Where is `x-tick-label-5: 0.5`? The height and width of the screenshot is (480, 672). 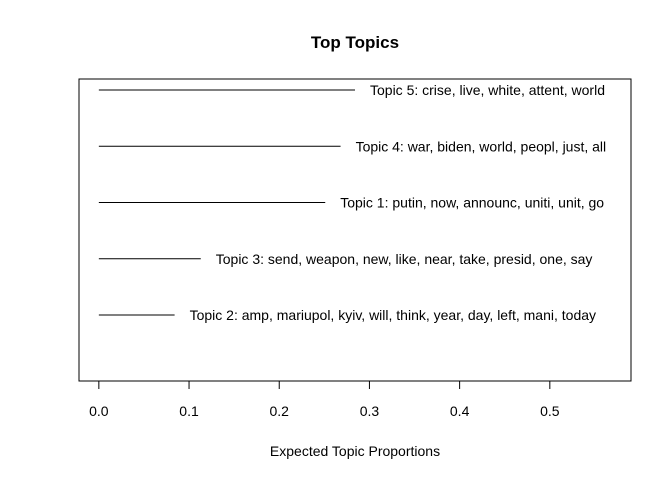
x-tick-label-5: 0.5 is located at coordinates (550, 411).